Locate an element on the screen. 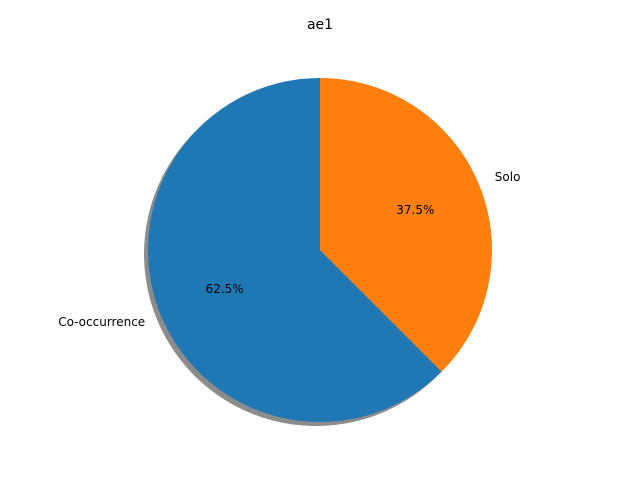 The image size is (640, 484). slice-label-co-occurrence: Co-occurrence is located at coordinates (101, 322).